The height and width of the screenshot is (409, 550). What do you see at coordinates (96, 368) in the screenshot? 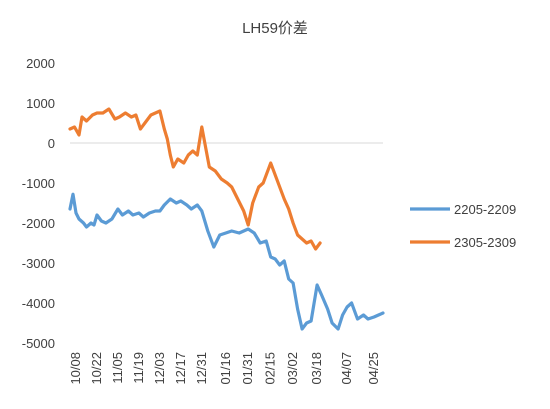
I see `x-tick-label: 10/22` at bounding box center [96, 368].